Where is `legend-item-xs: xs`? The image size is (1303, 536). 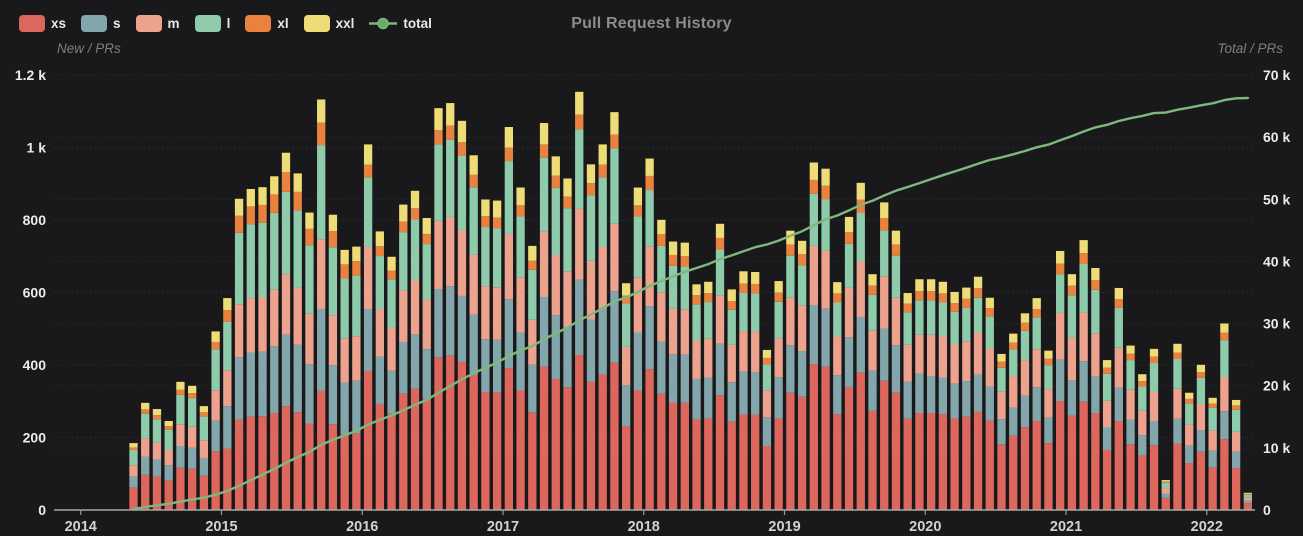
legend-item-xs: xs is located at coordinates (42, 23).